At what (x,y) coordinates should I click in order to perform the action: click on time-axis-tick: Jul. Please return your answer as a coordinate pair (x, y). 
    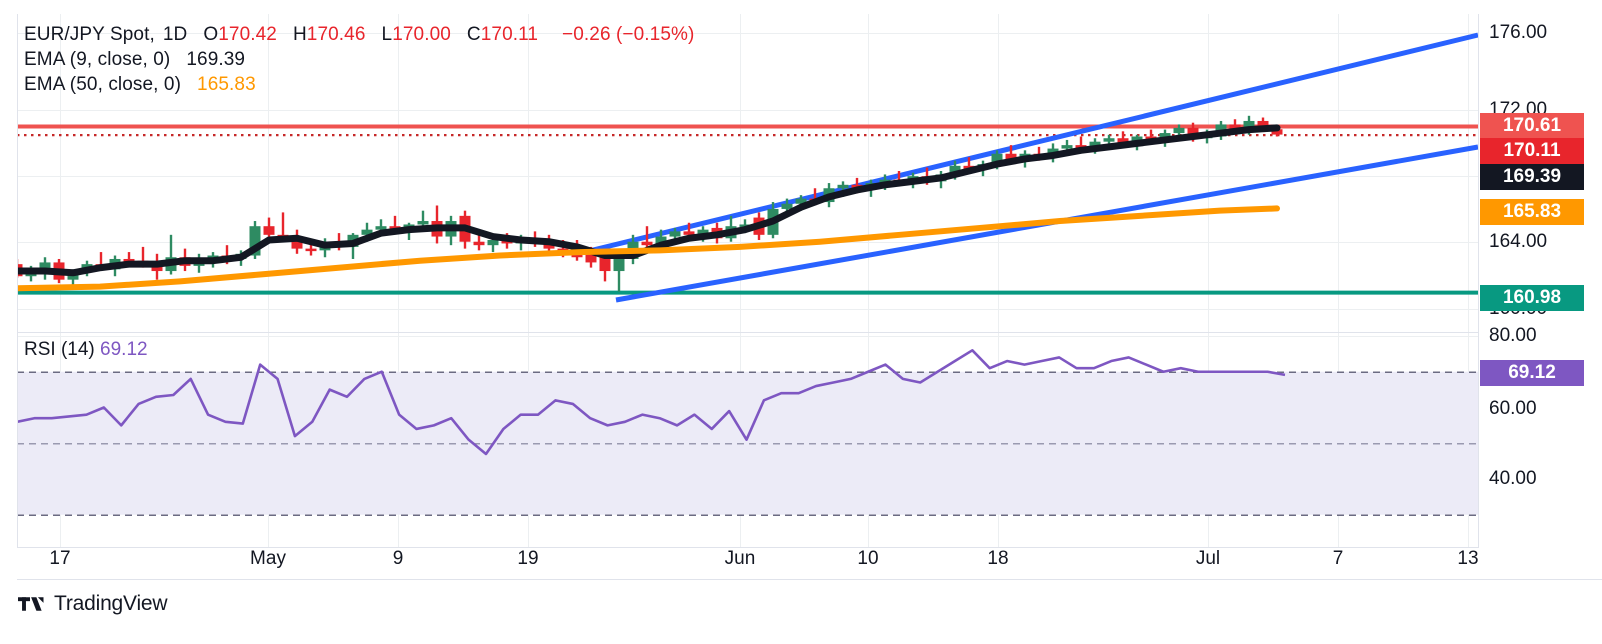
    Looking at the image, I should click on (1208, 558).